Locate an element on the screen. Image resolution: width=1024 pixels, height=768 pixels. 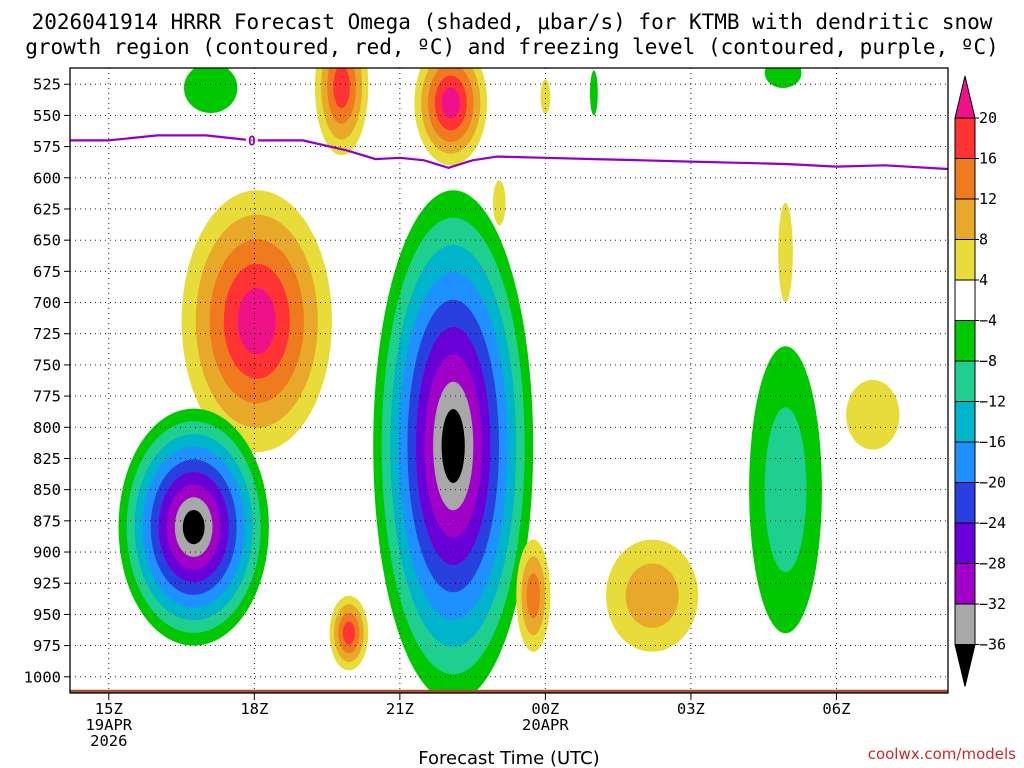
x-axis-label: Forecast Time (UTC) is located at coordinates (508, 758).